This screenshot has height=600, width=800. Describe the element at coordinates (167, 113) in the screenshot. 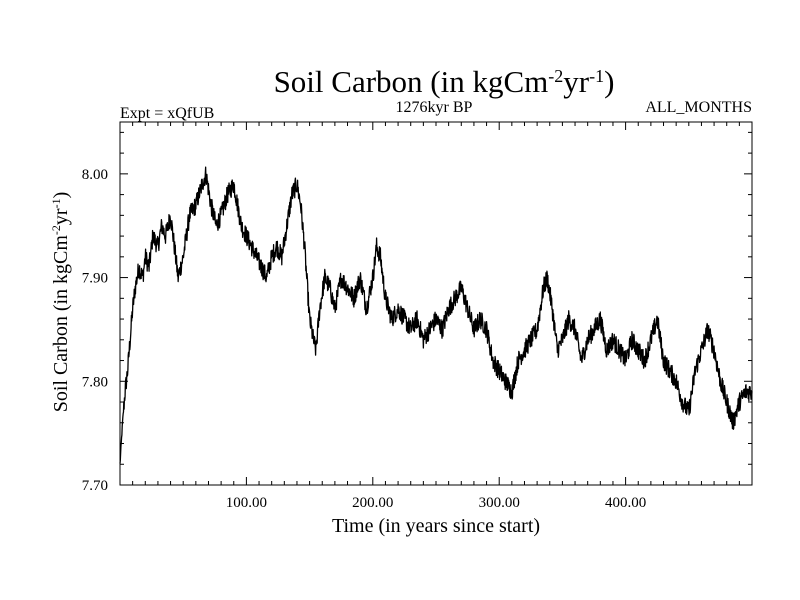

I see `experiment-label: Expt = xQfUB` at that location.